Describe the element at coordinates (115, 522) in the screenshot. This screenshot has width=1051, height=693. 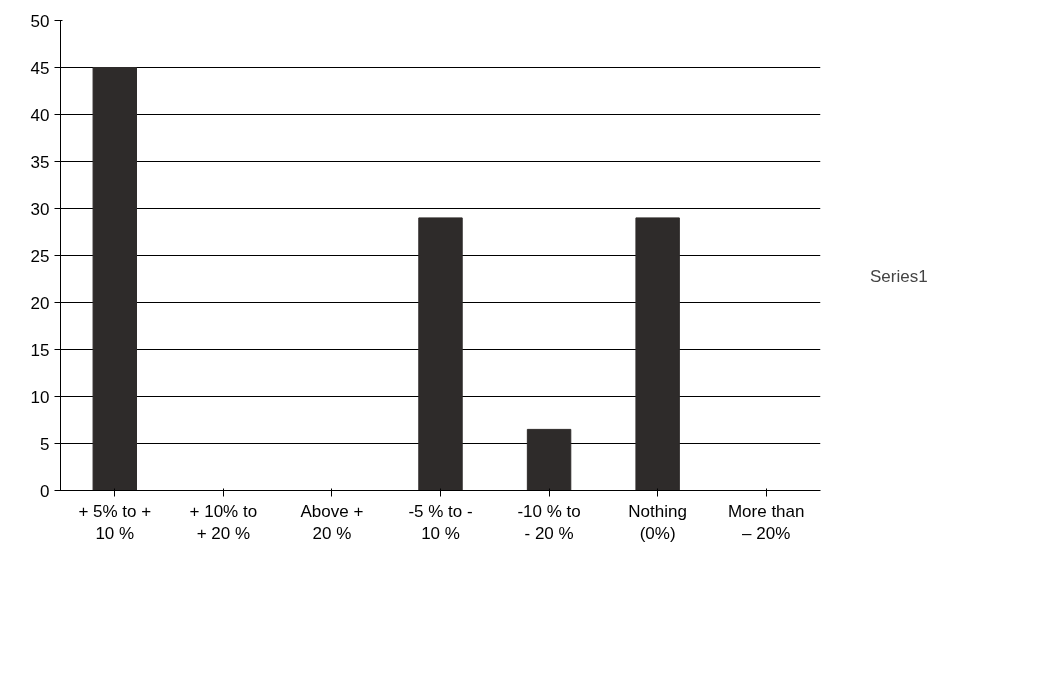
I see `x-tick-label: + 5% to + 10 %` at that location.